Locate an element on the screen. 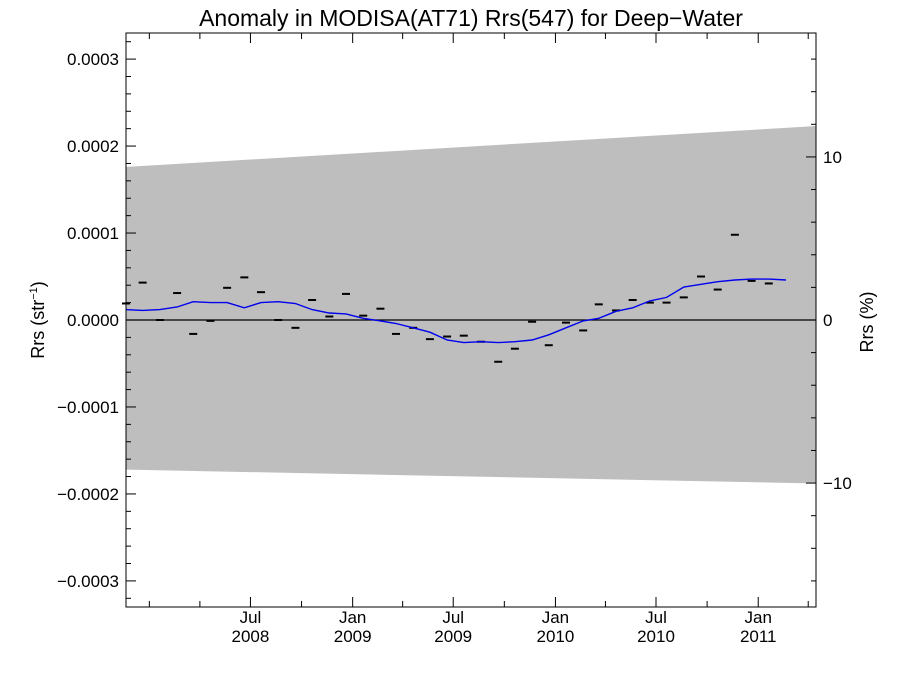  x-tick-year-label: 2008 is located at coordinates (251, 636).